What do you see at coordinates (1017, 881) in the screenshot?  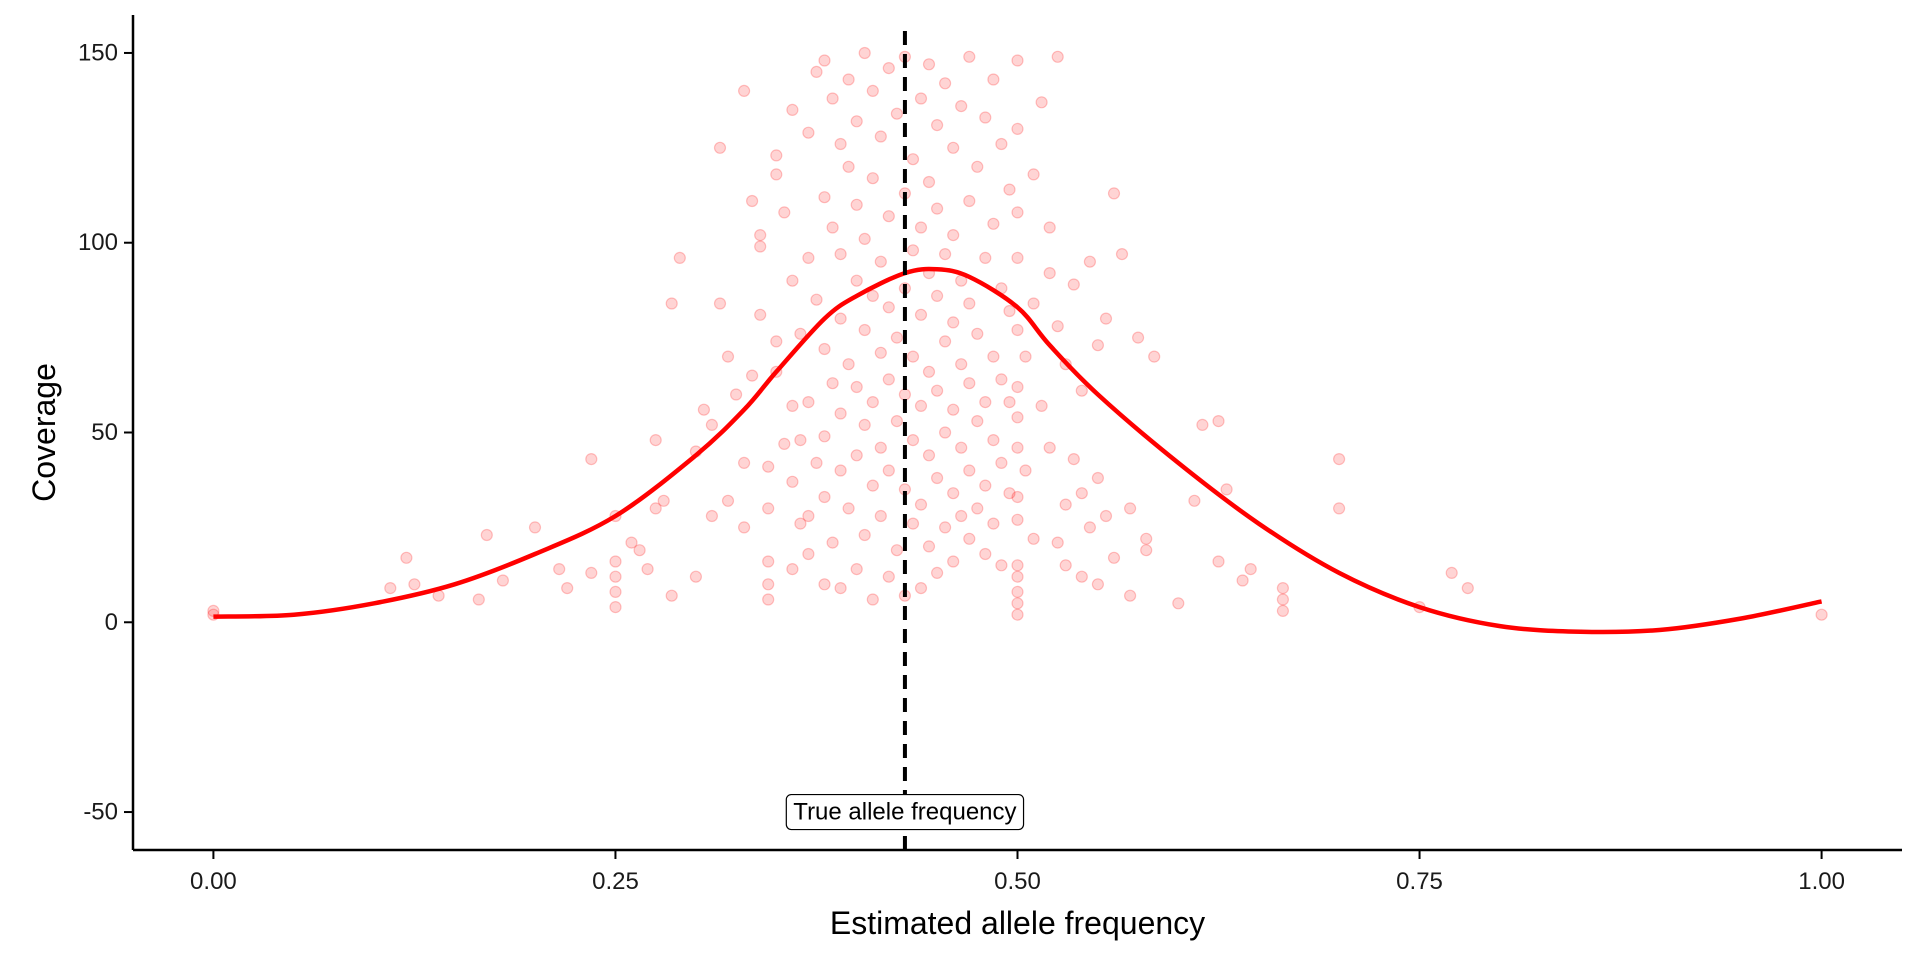 I see `x-tick-label: 0.50` at bounding box center [1017, 881].